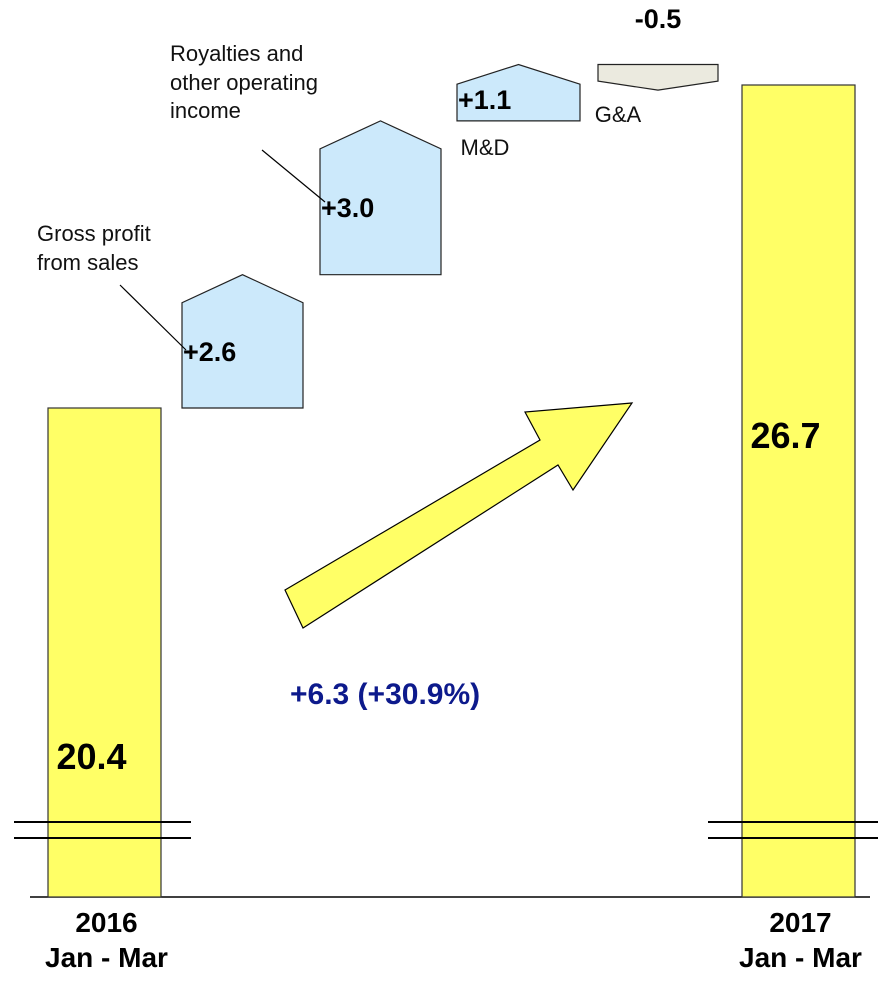 This screenshot has width=878, height=983. What do you see at coordinates (459, 515) in the screenshot?
I see `trend-arrow` at bounding box center [459, 515].